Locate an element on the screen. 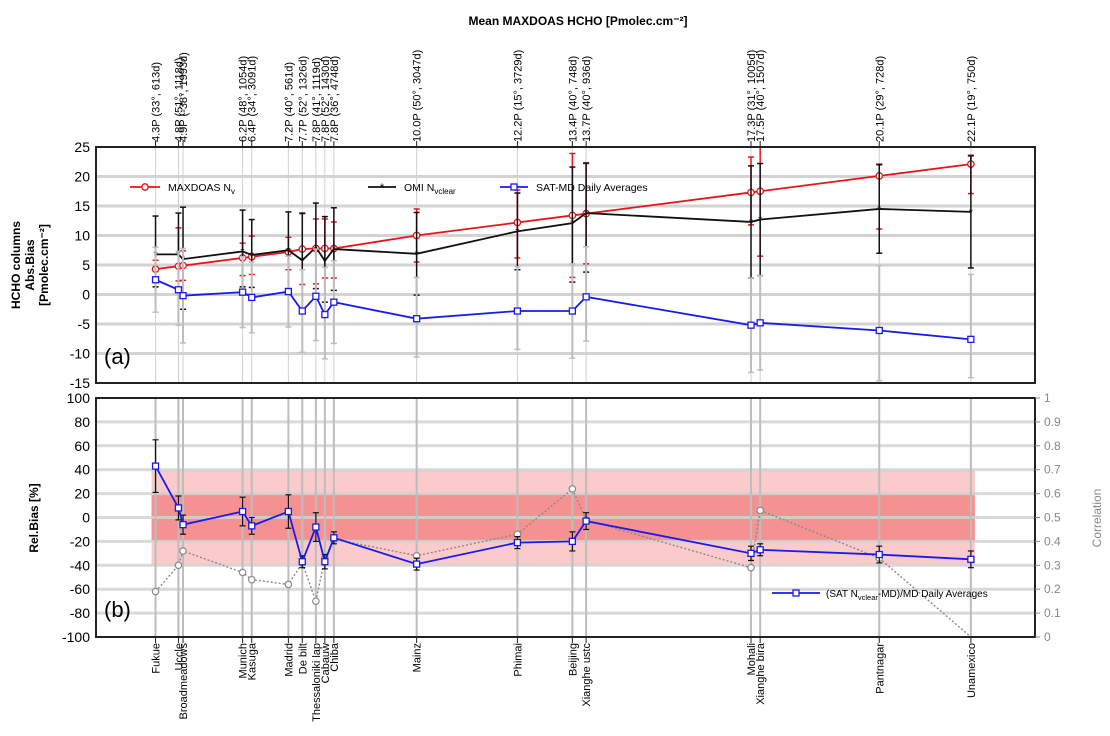 The image size is (1110, 736). legend-item-1: * OMI Nvclear is located at coordinates (412, 189).